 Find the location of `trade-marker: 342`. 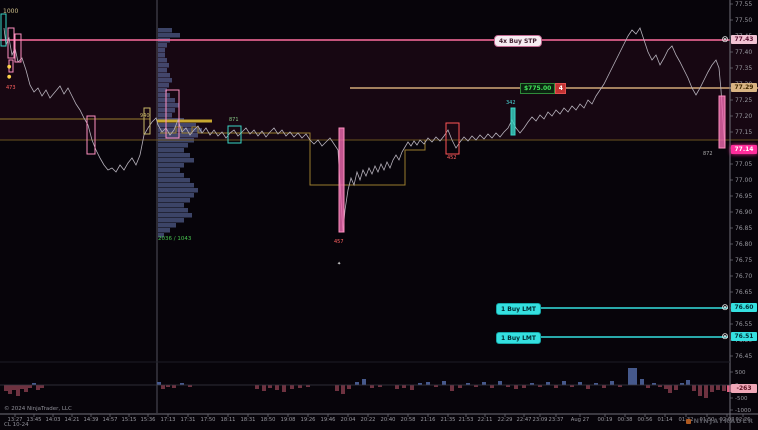

trade-marker: 342 is located at coordinates (511, 103).